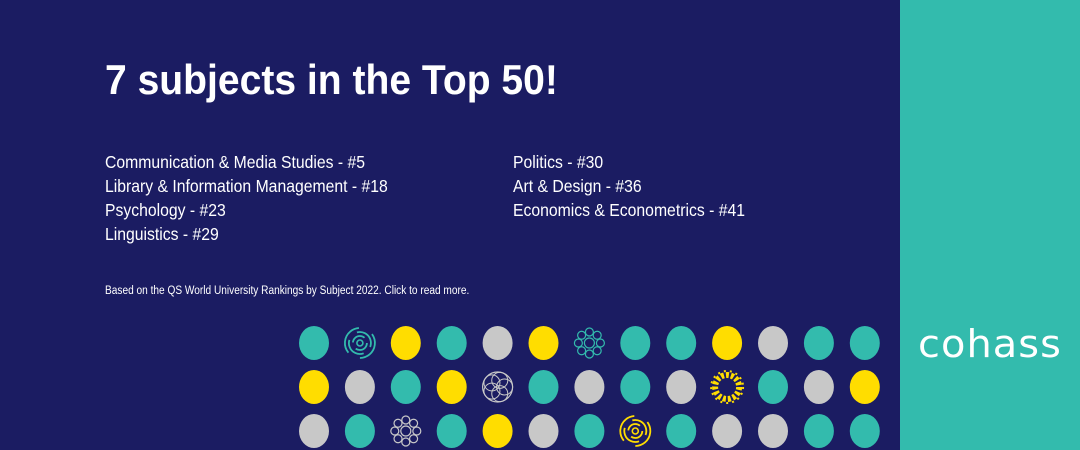 The width and height of the screenshot is (1080, 450). Describe the element at coordinates (331, 79) in the screenshot. I see `headline: 7 subjects in the Top 50!` at that location.